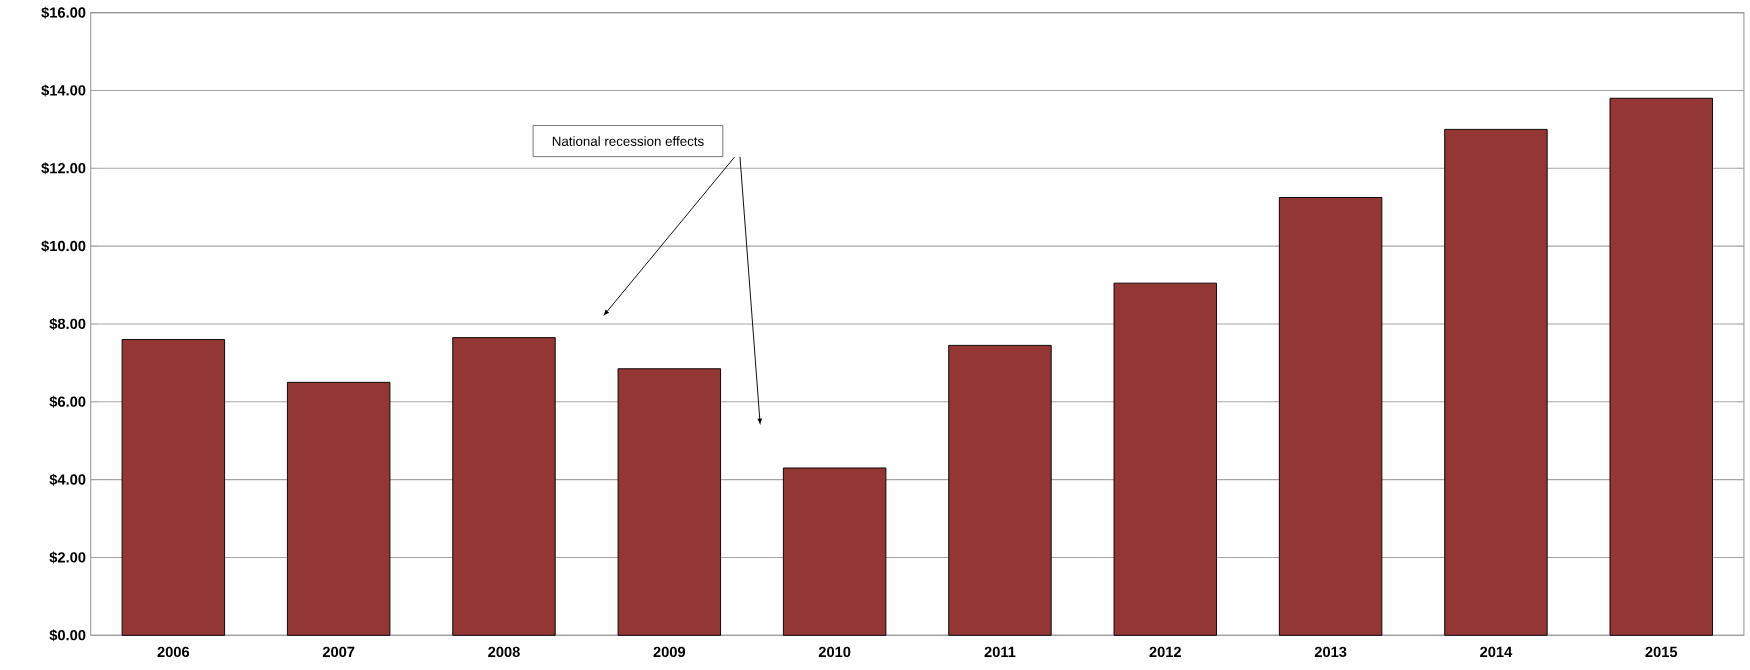 The image size is (1750, 670). I want to click on y-tick-label: $6.00, so click(67, 401).